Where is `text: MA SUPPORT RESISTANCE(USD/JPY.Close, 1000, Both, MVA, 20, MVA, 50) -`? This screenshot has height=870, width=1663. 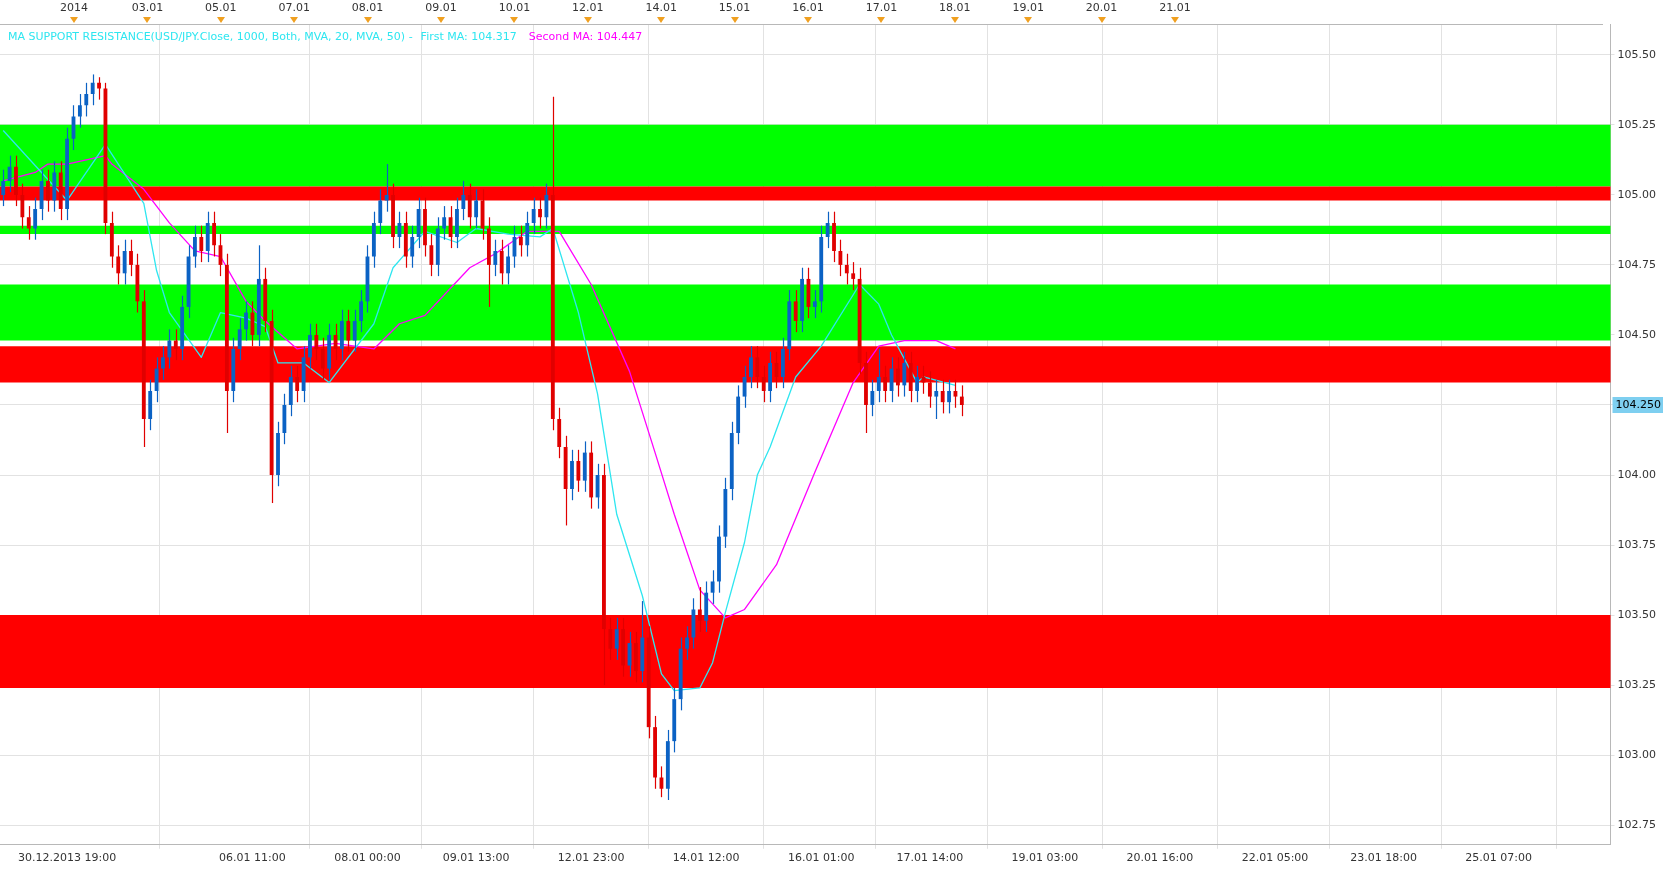 text: MA SUPPORT RESISTANCE(USD/JPY.Close, 1000, Both, MVA, 20, MVA, 50) - is located at coordinates (210, 36).